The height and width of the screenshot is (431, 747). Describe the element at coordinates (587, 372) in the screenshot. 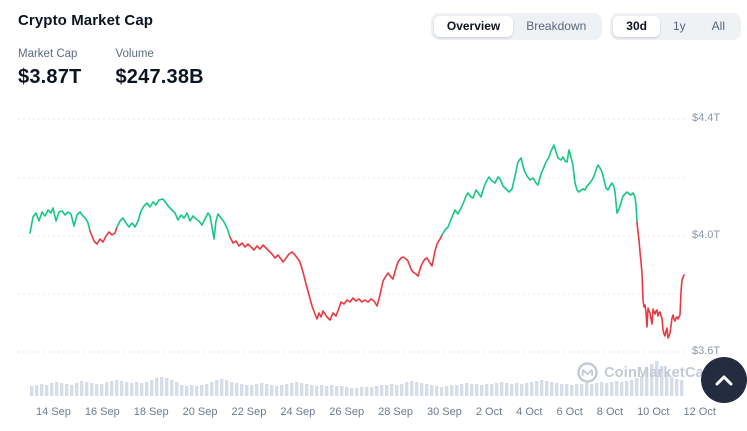

I see `coinmarketcap-logo-icon` at that location.